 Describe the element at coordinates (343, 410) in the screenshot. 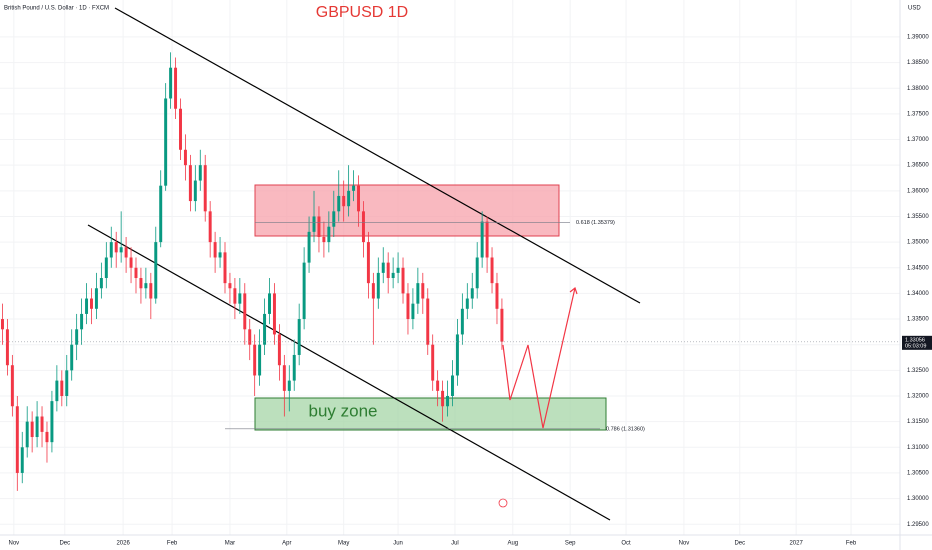

I see `zone-label: buy zone` at that location.